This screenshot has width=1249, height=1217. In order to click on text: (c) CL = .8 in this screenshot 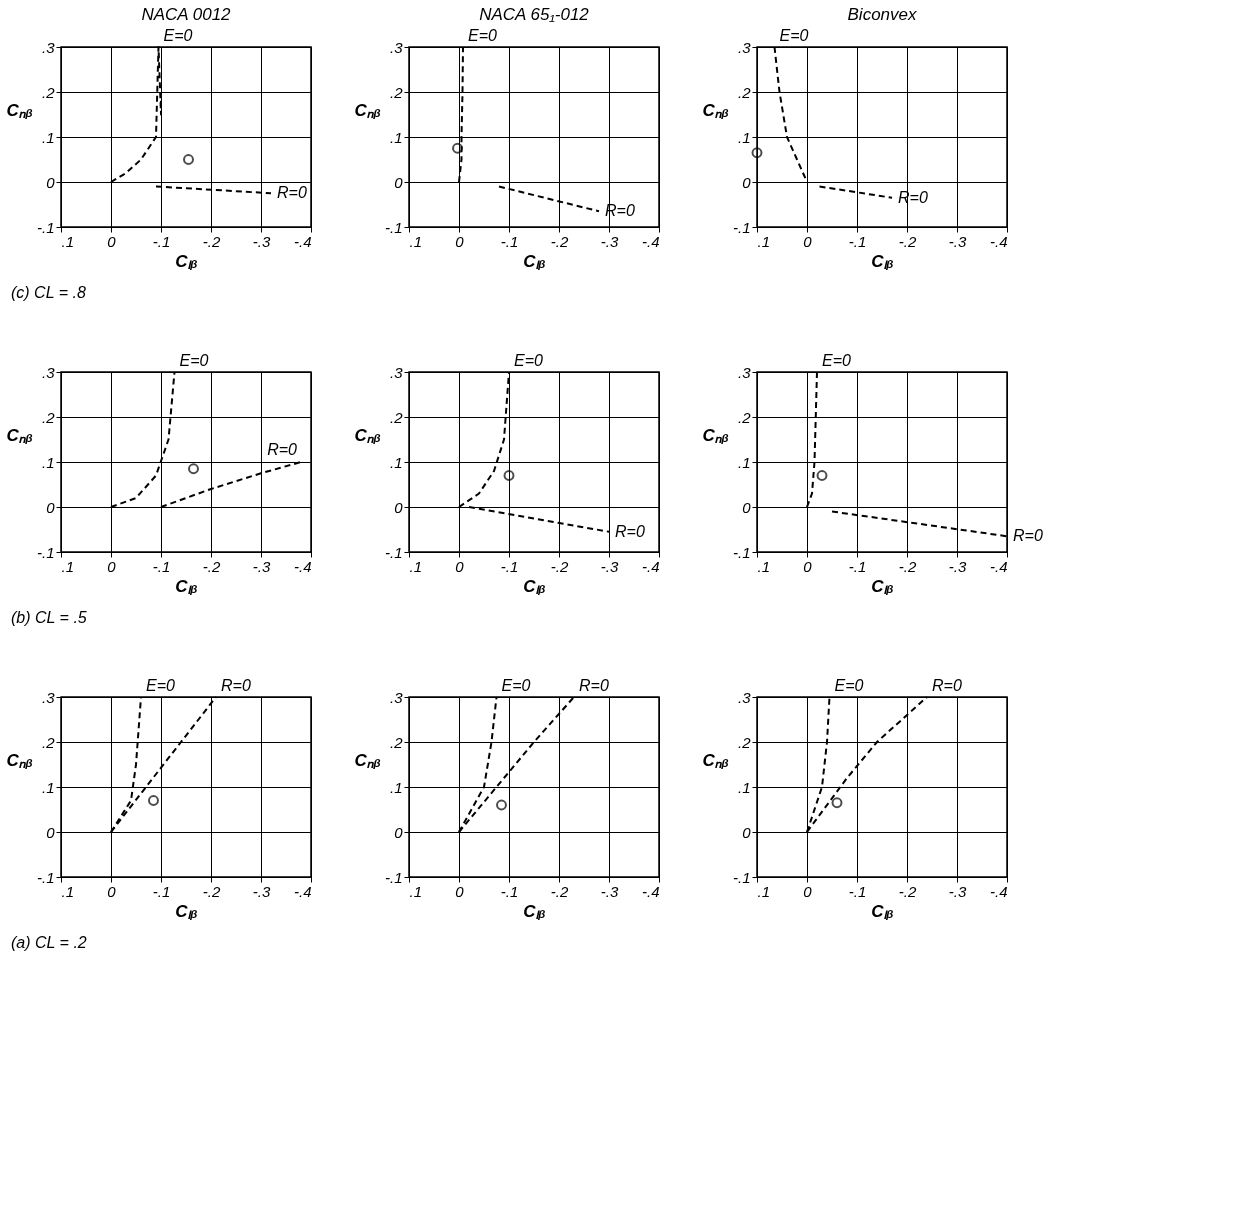, I will do `click(48, 292)`.